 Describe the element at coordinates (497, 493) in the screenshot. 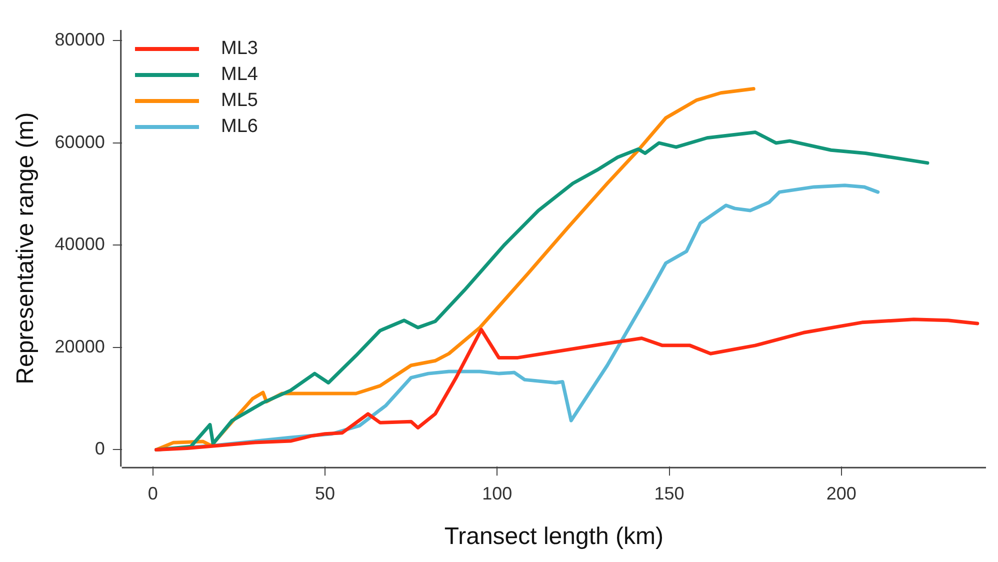

I see `x-tick-label: 100` at that location.